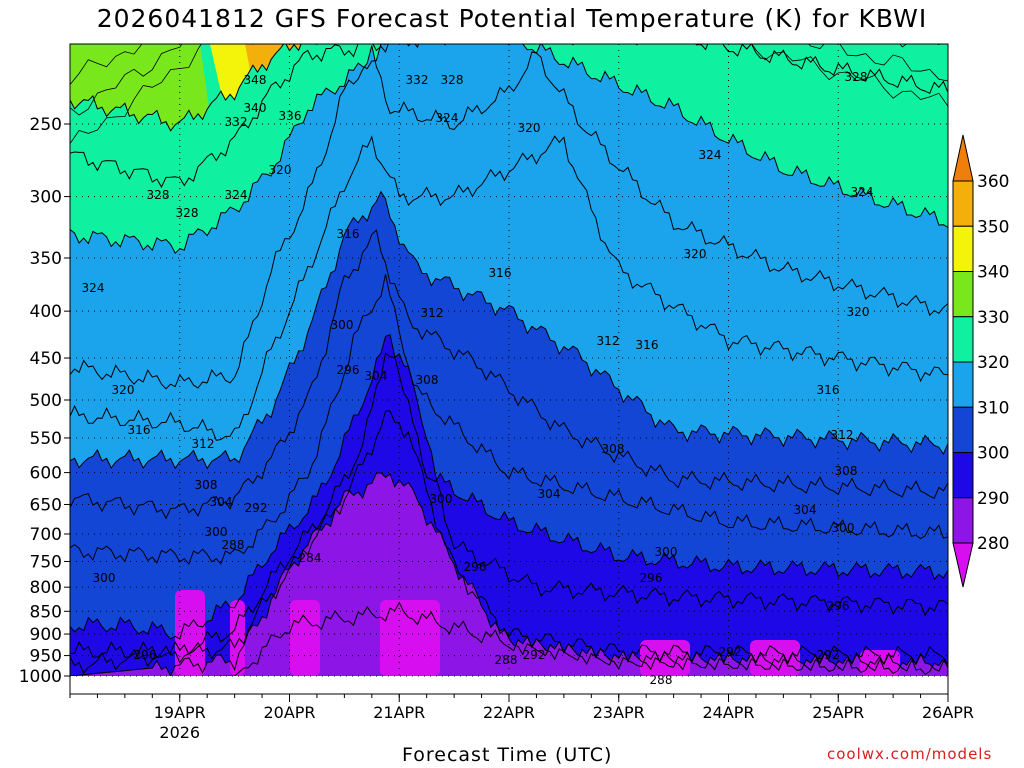 The image size is (1024, 768). What do you see at coordinates (993, 454) in the screenshot?
I see `colorbar-label: 300` at bounding box center [993, 454].